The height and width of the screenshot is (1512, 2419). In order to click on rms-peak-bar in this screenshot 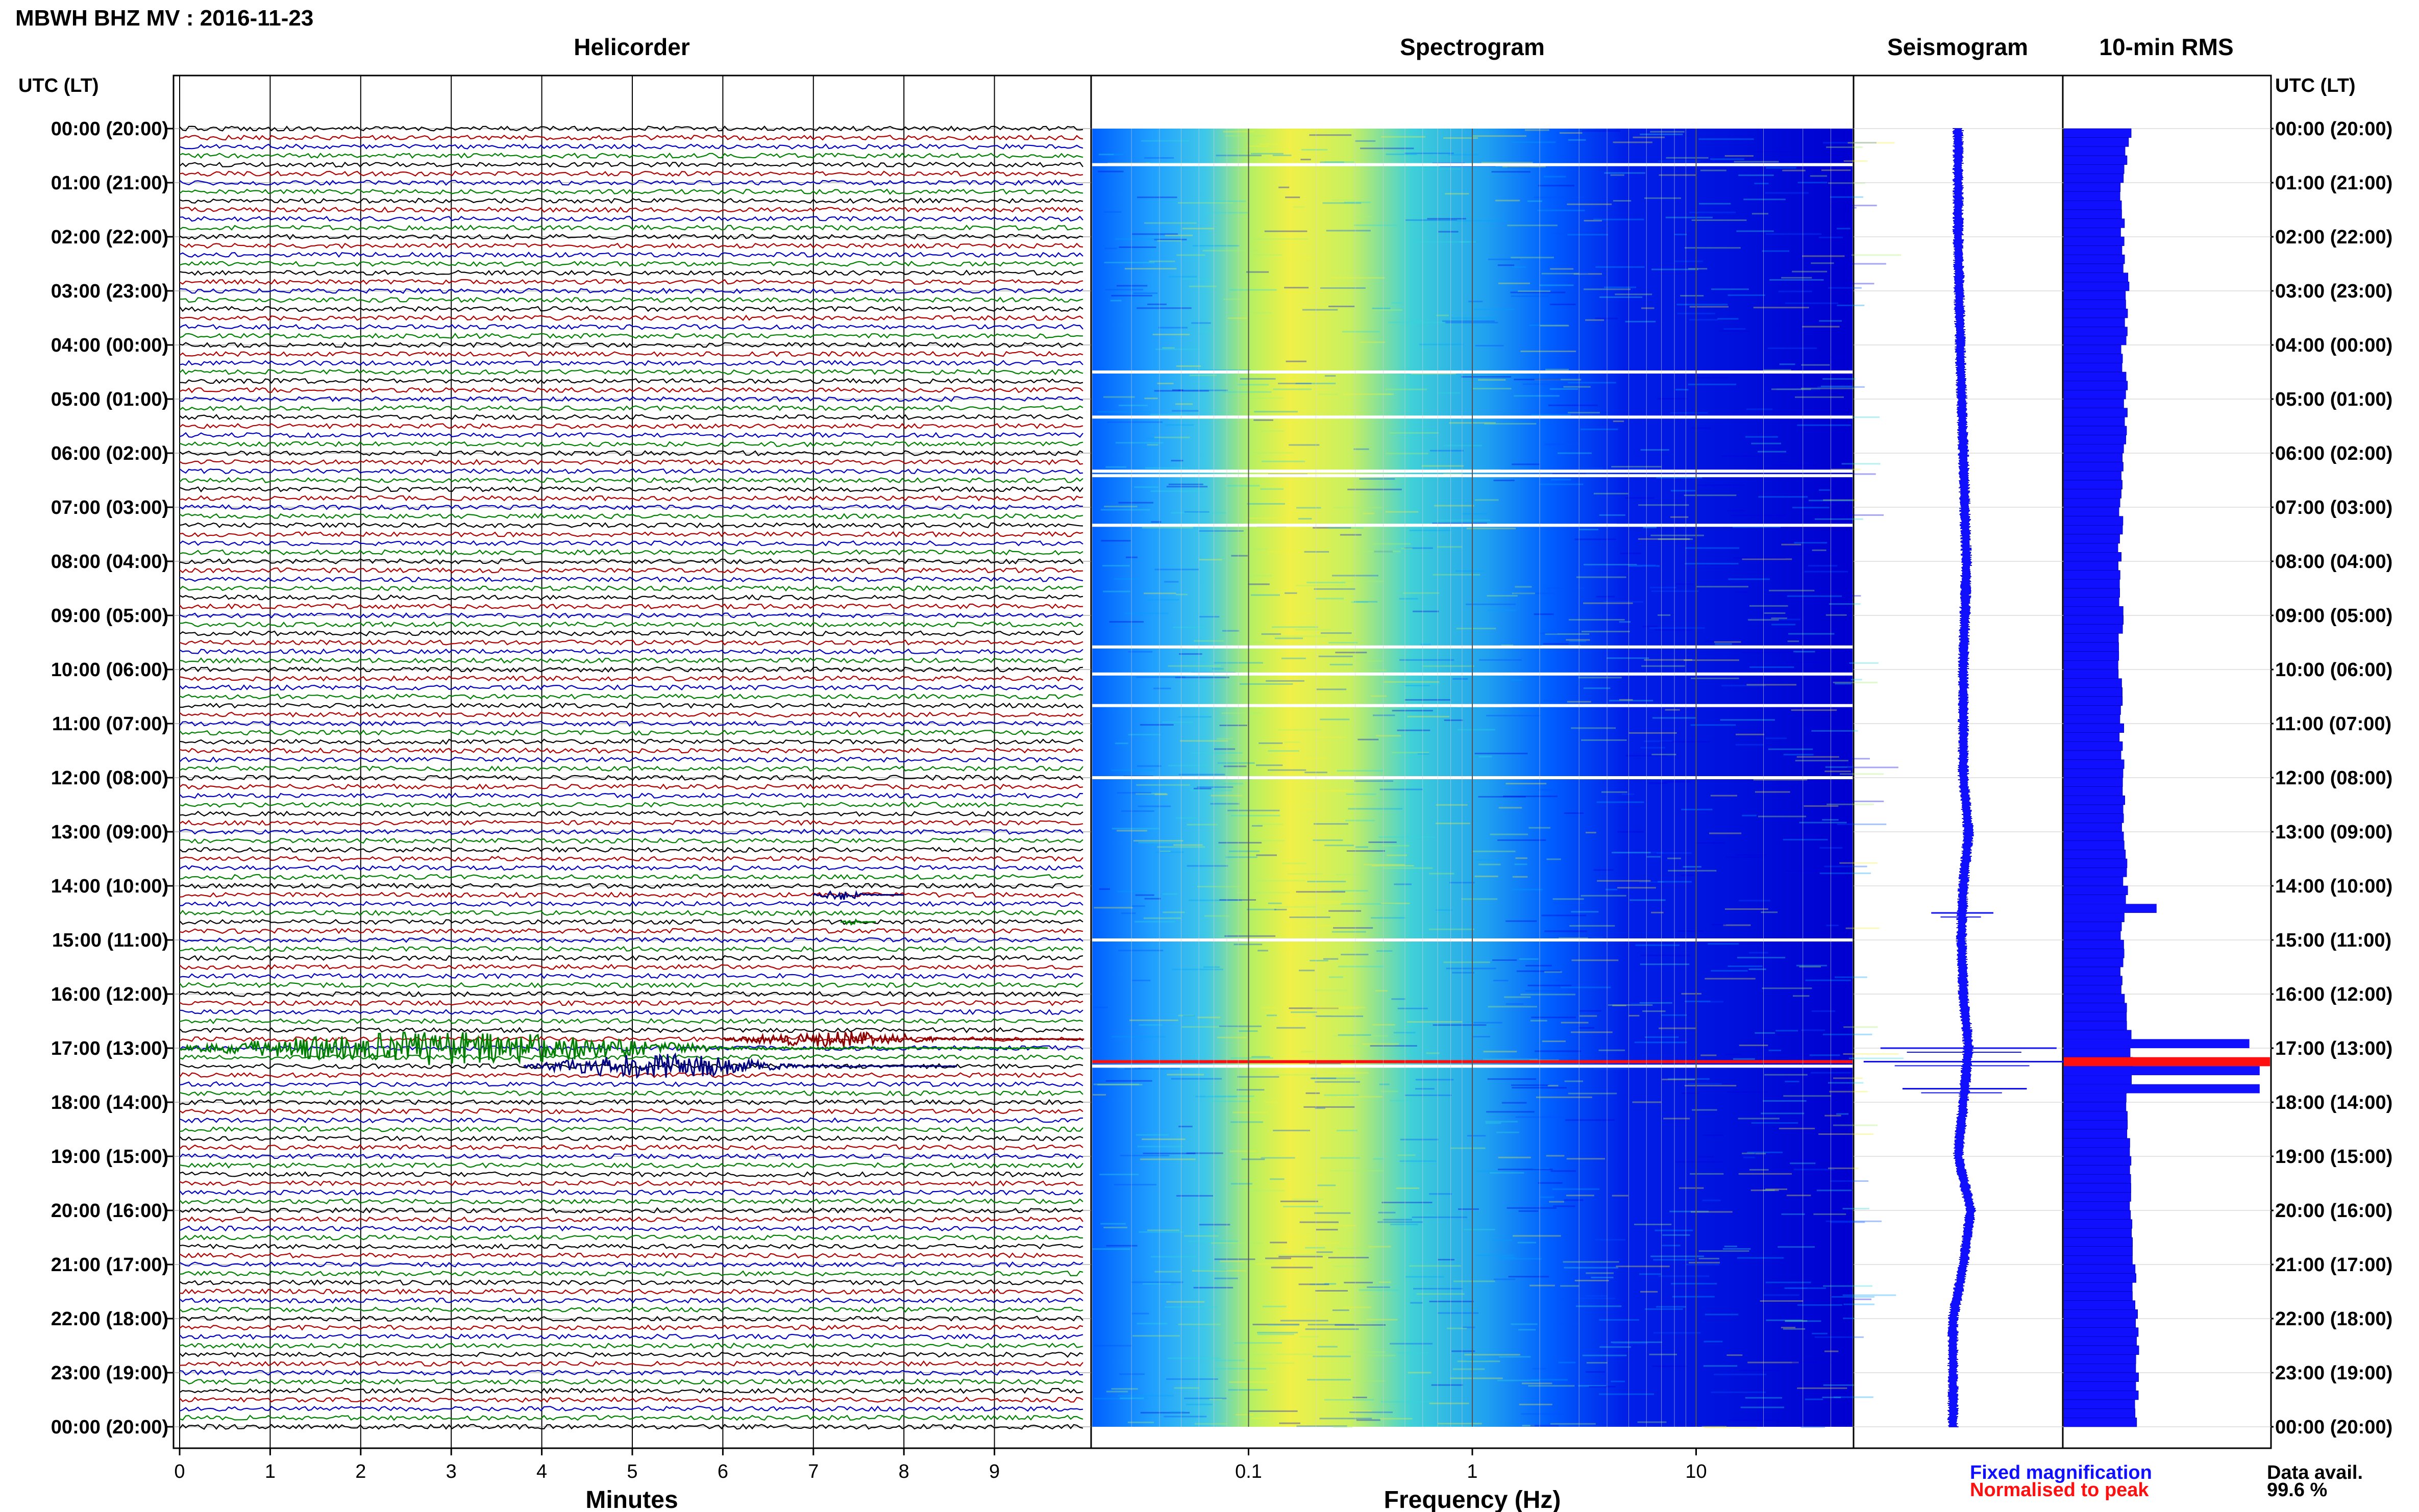, I will do `click(2162, 1070)`.